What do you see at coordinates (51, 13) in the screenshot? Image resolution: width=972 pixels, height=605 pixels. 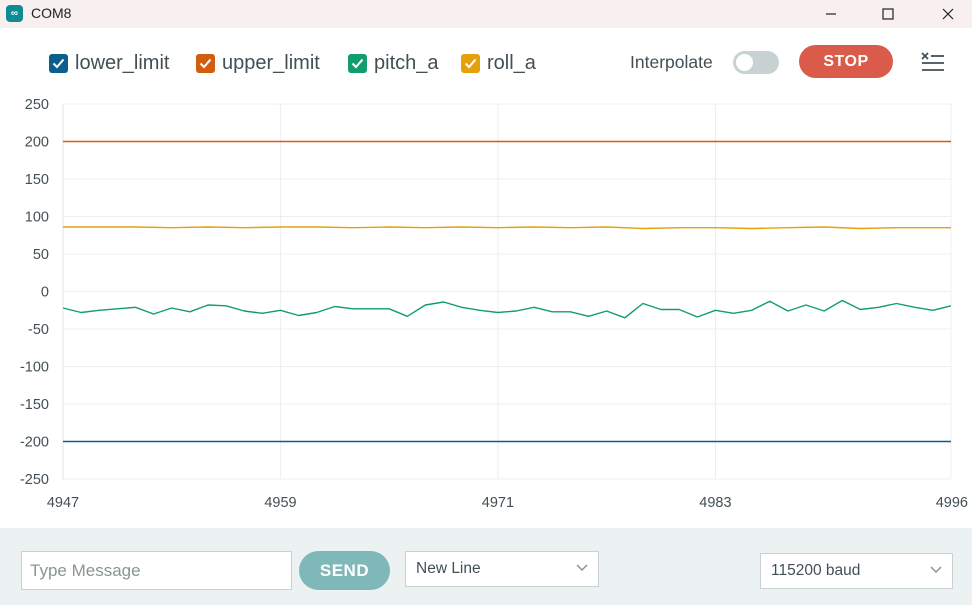 I see `window-title: COM8` at bounding box center [51, 13].